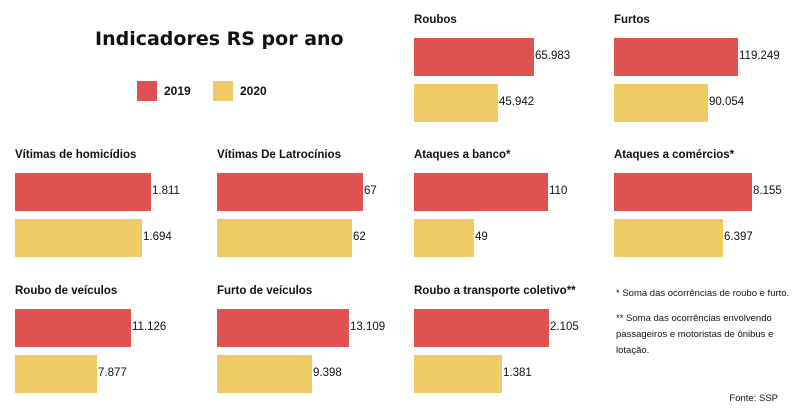 This screenshot has width=800, height=415. I want to click on bar-value-label: 7.877, so click(112, 373).